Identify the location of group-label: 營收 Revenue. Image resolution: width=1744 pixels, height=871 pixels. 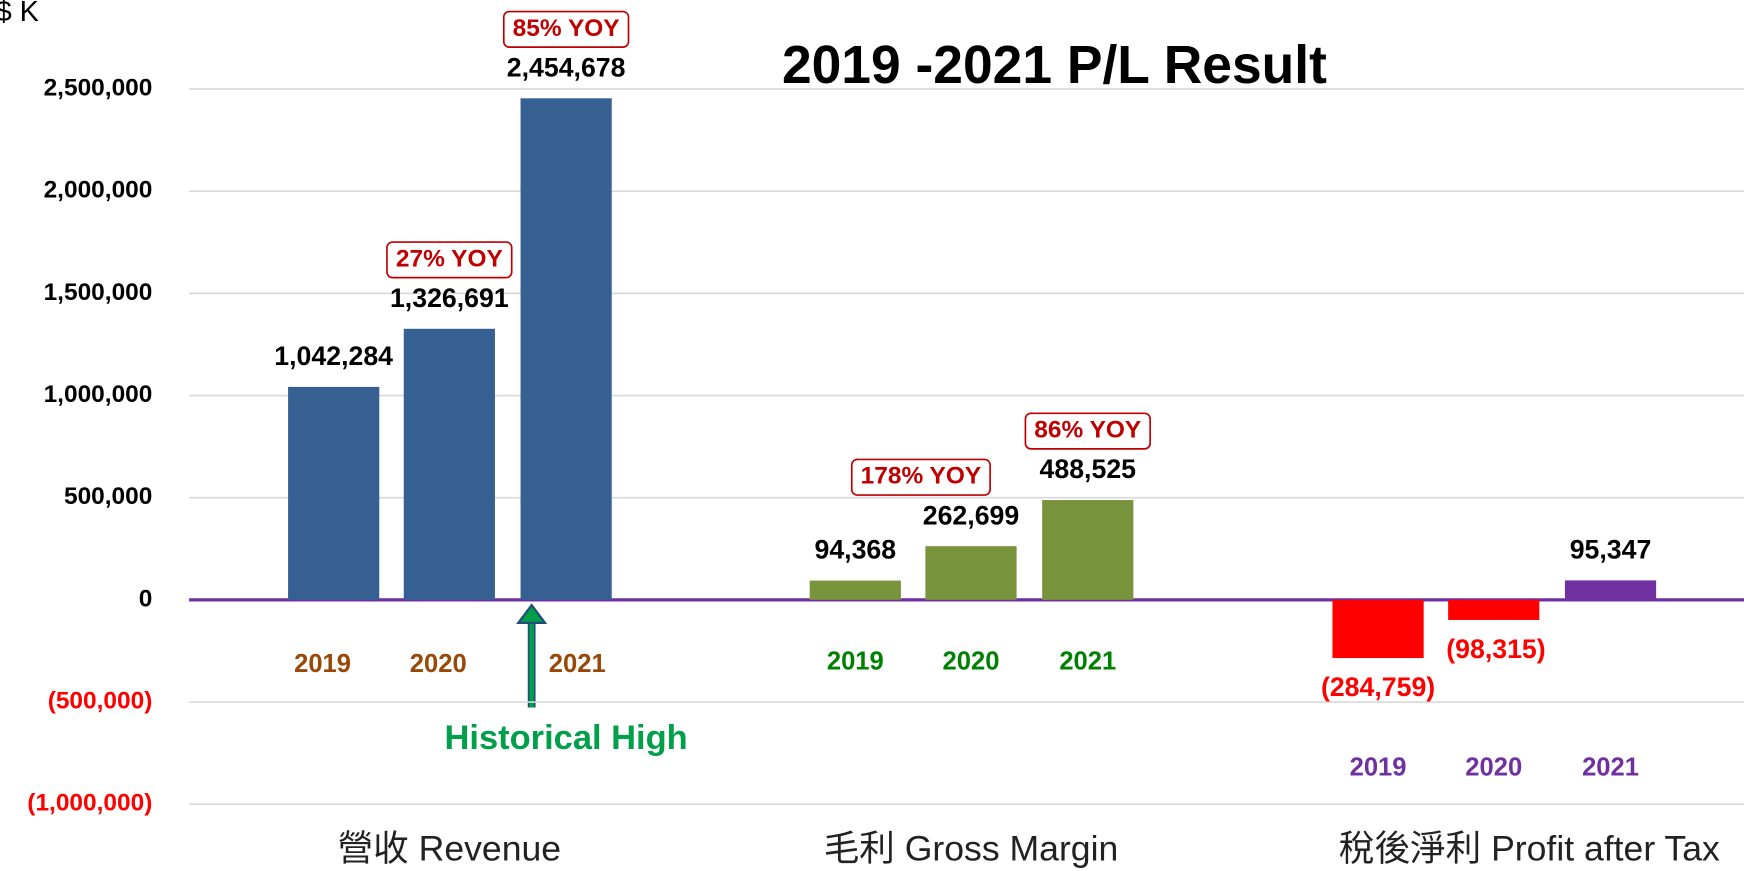
(449, 848).